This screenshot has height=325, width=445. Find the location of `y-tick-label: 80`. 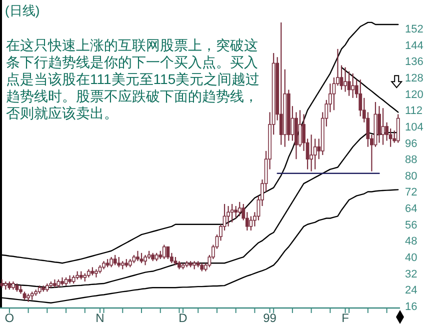

y-tick-label: 80 is located at coordinates (411, 176).